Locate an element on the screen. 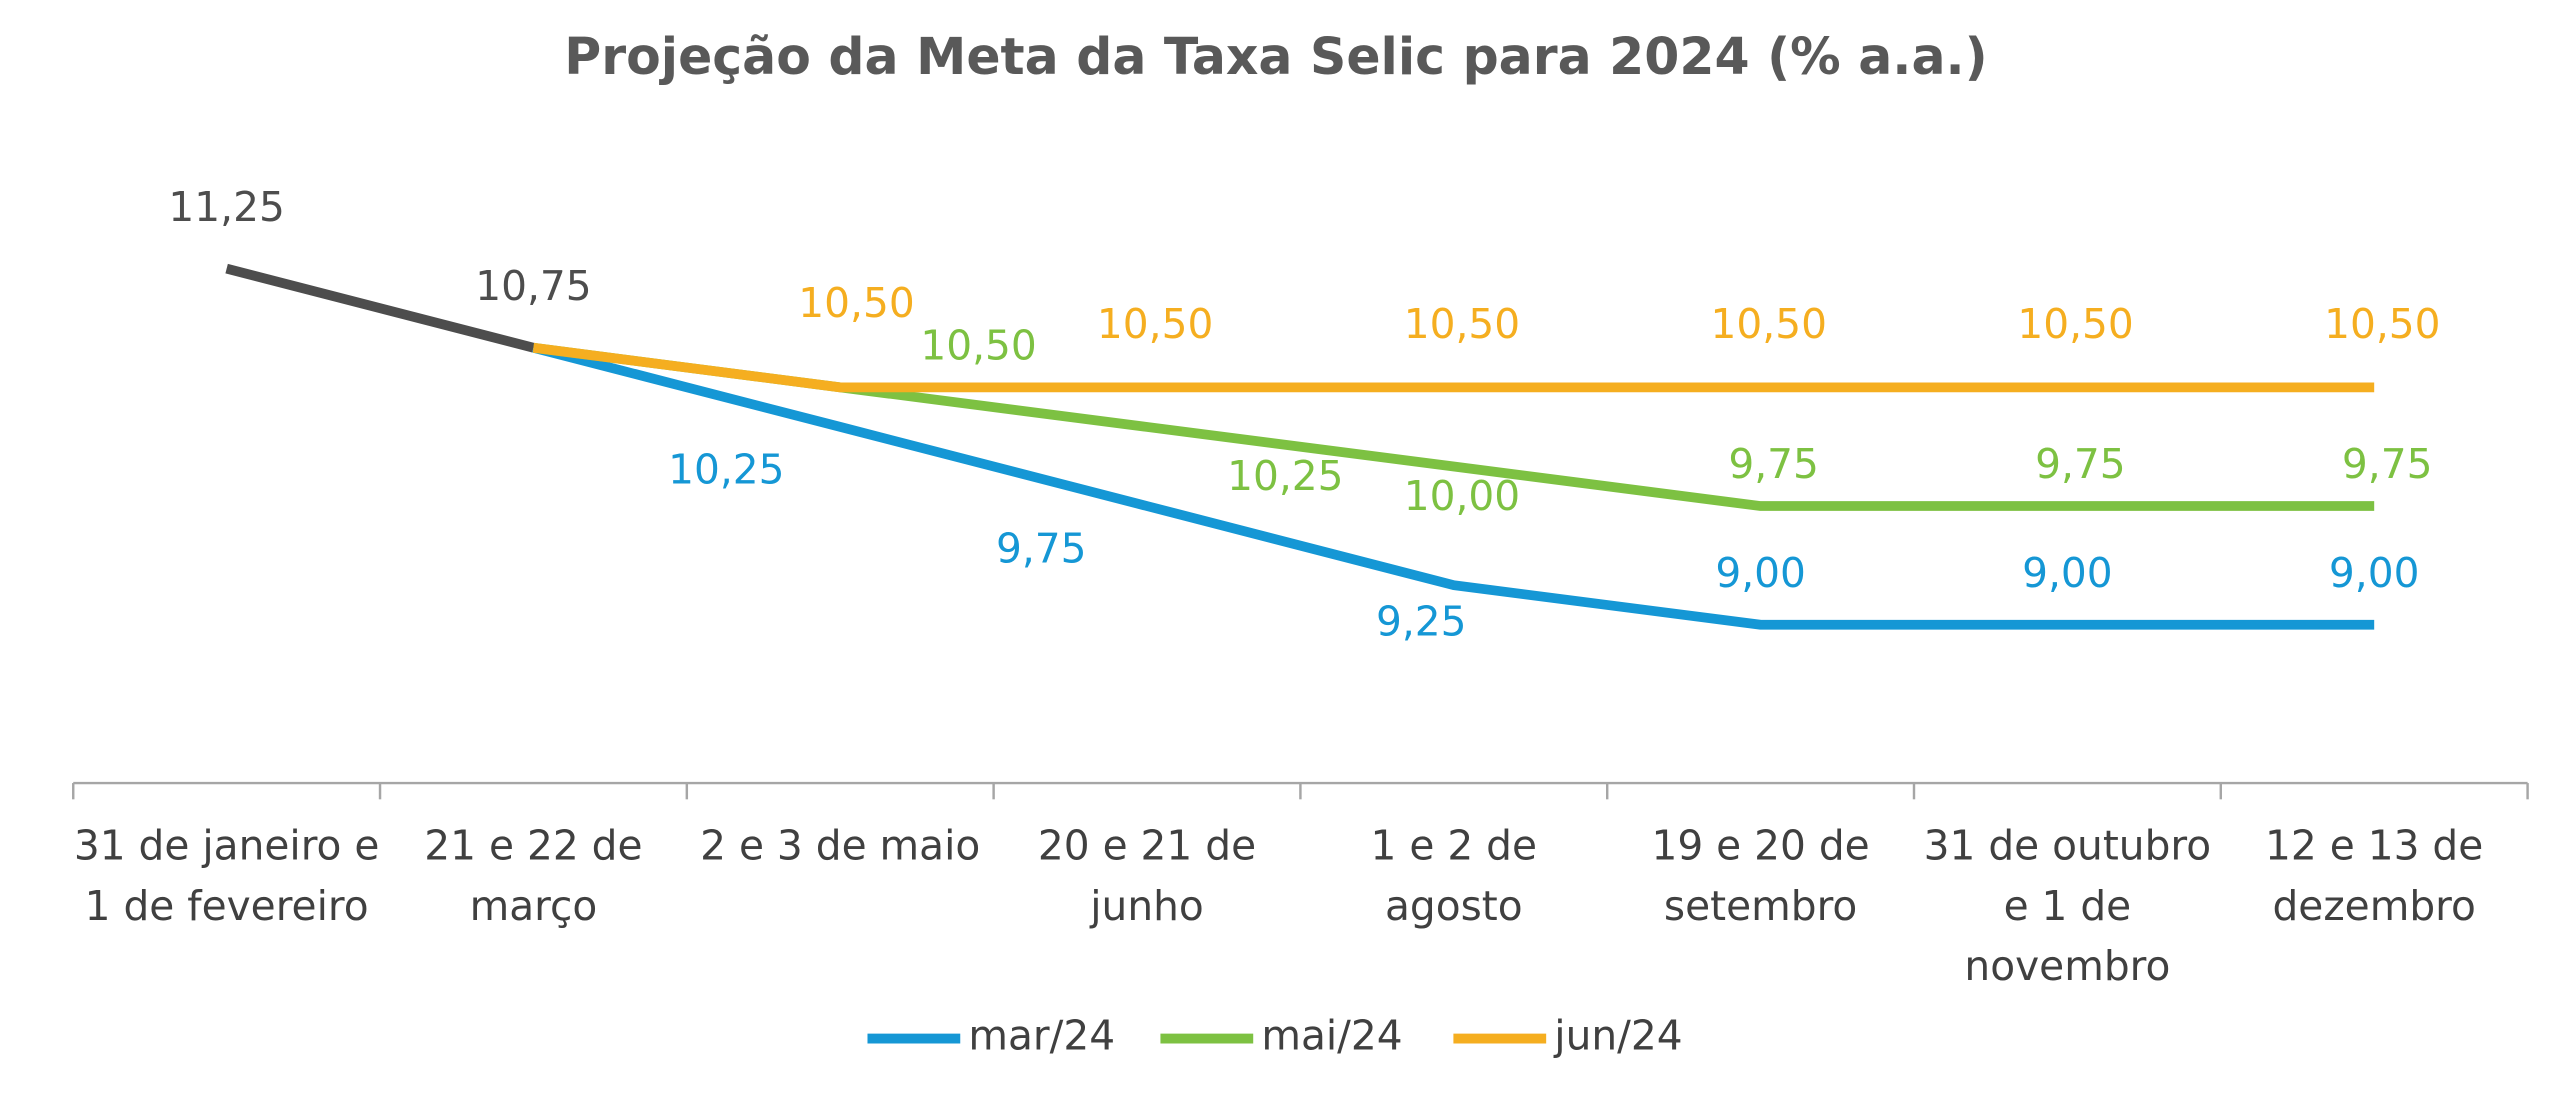 This screenshot has width=2552, height=1112. data-label: 11,25 is located at coordinates (226, 207).